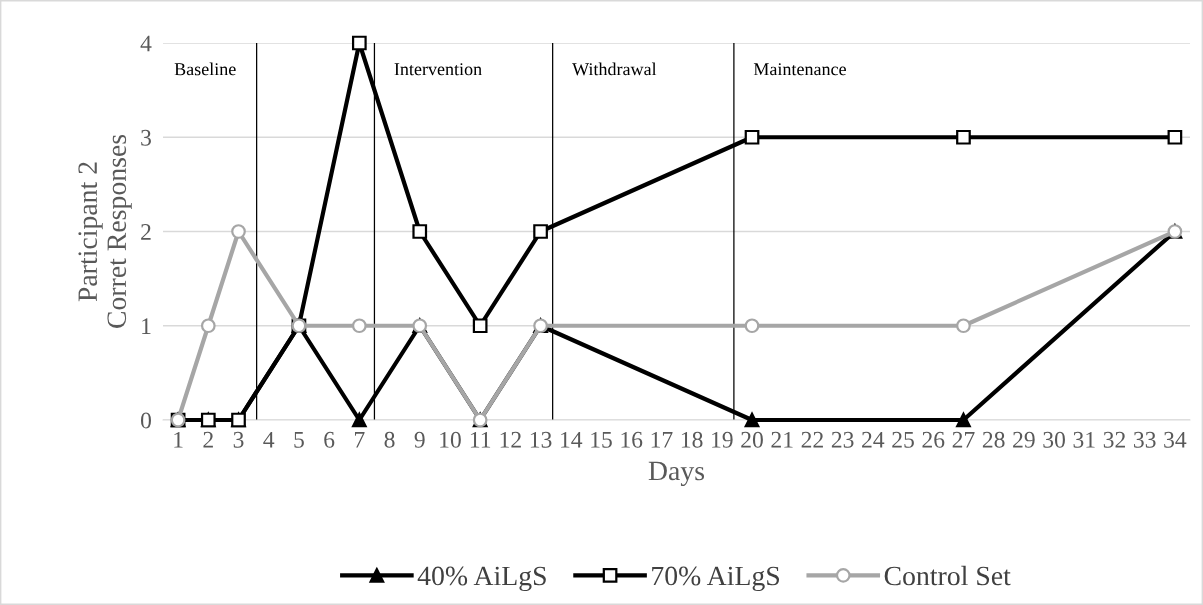  Describe the element at coordinates (812, 439) in the screenshot. I see `x-tick-label: 22` at that location.